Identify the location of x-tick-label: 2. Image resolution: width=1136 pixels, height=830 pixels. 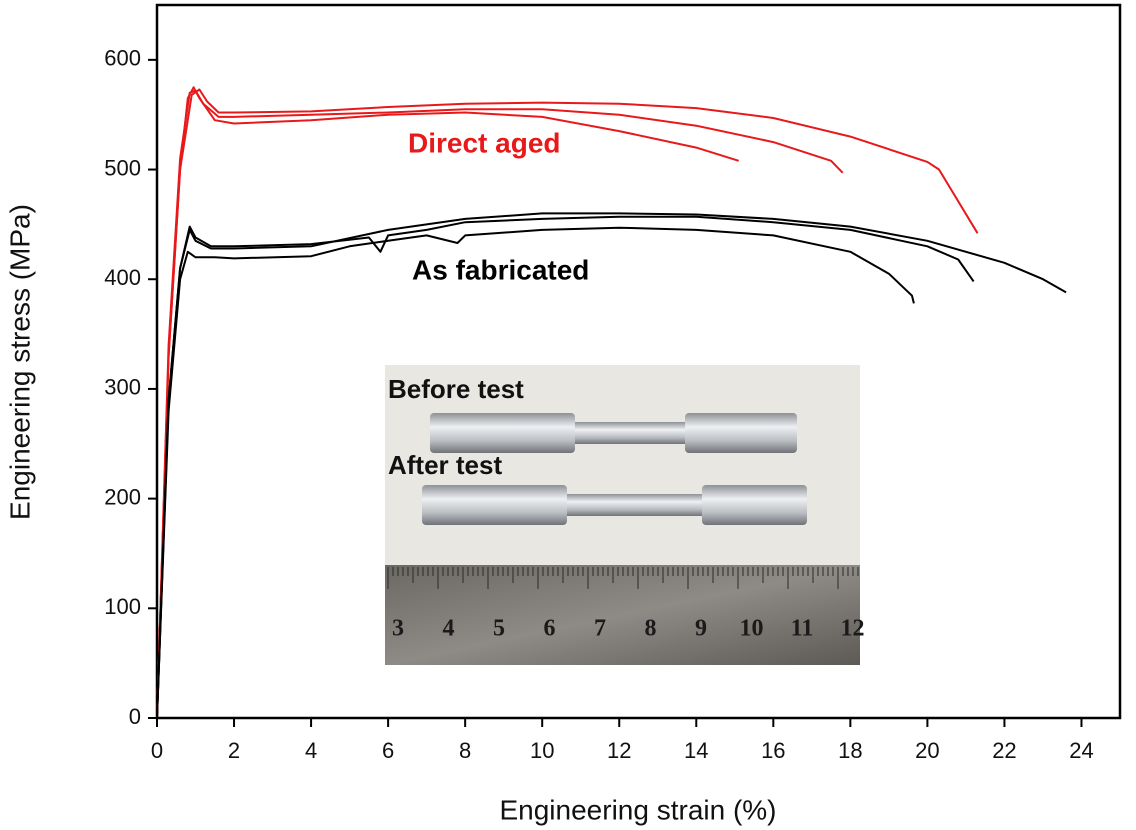
(234, 750).